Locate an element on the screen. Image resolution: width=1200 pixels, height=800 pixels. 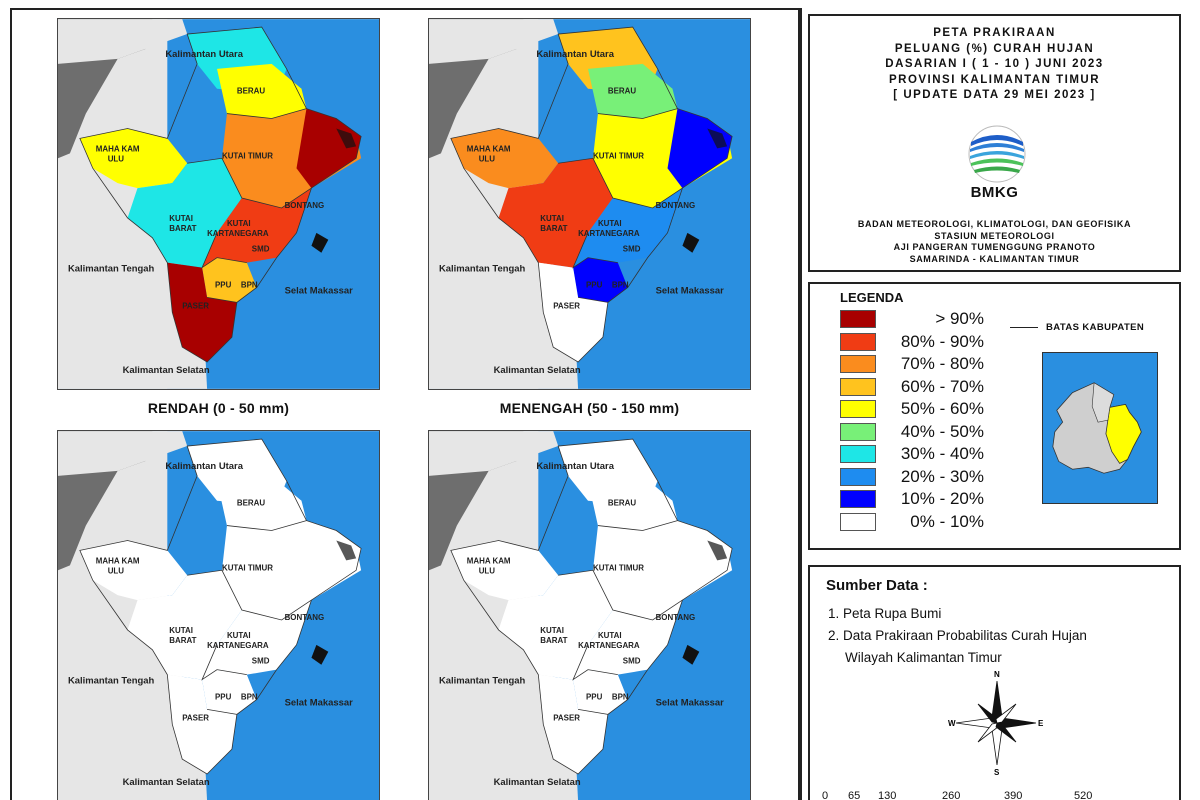
boundary-legend: BATAS KABUPATEN is located at coordinates (1077, 327).